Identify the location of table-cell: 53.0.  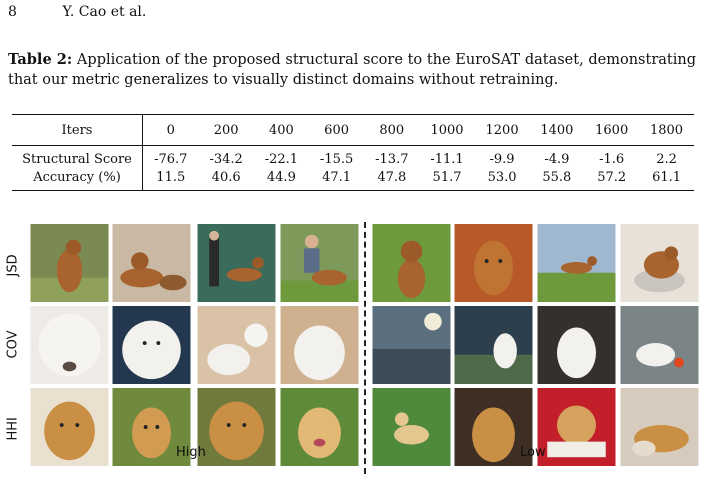
(502, 177).